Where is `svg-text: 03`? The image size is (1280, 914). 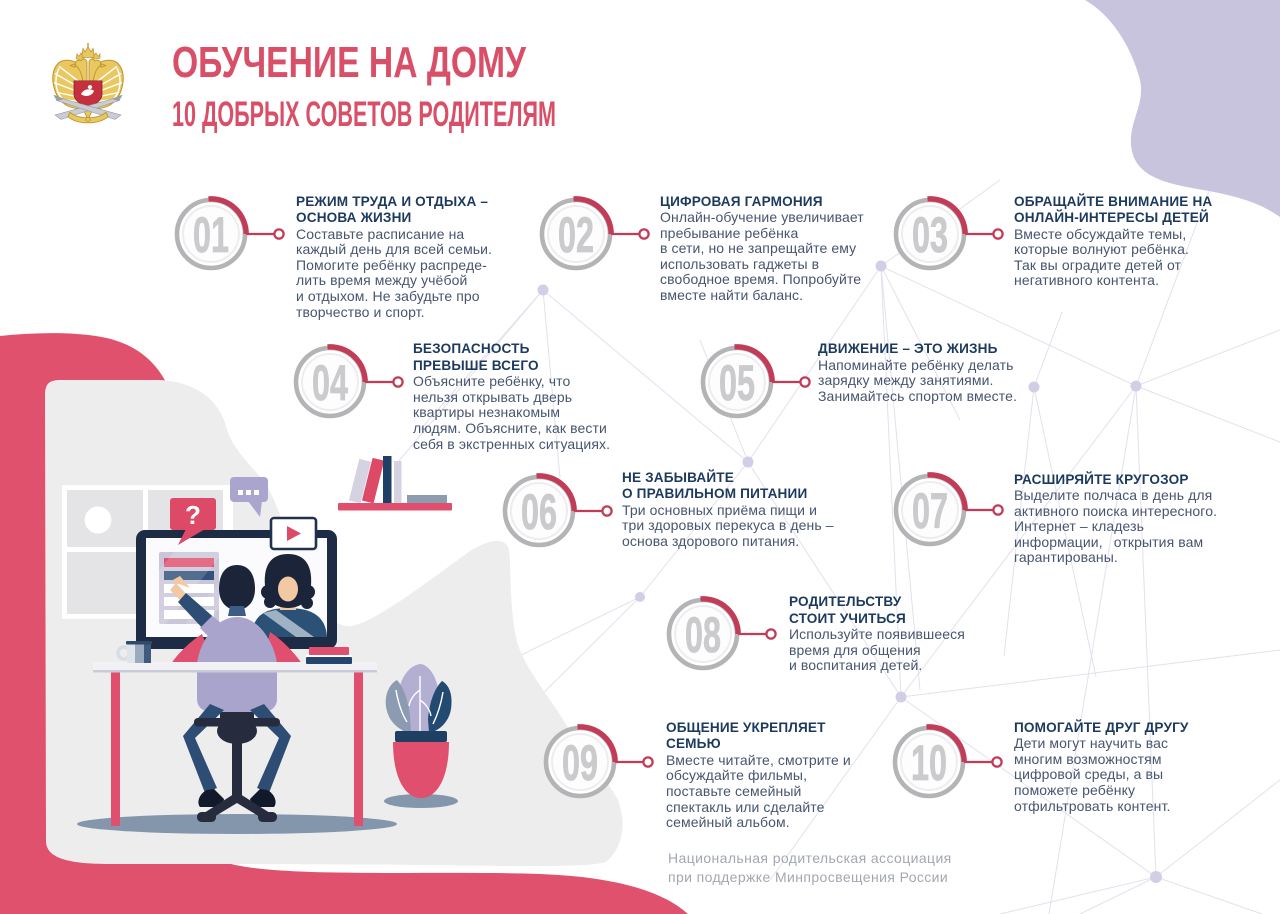 svg-text: 03 is located at coordinates (930, 235).